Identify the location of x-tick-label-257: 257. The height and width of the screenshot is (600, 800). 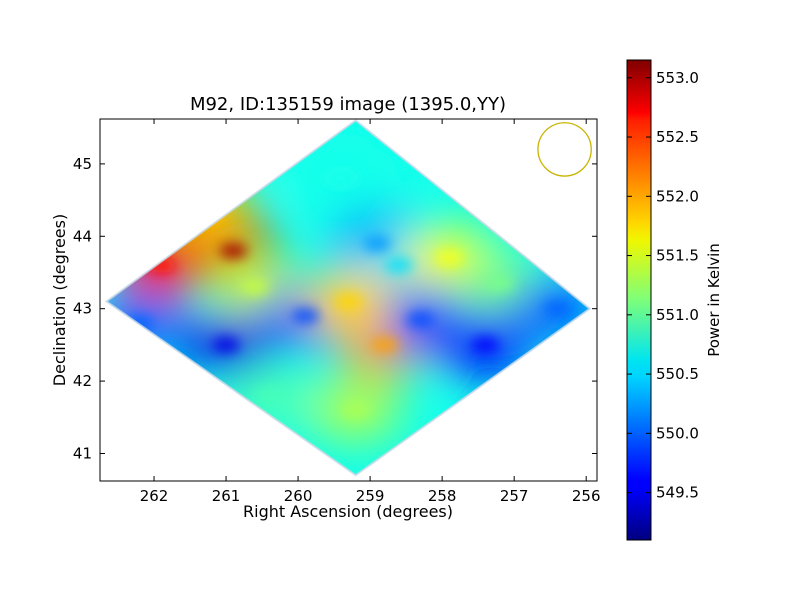
(514, 496).